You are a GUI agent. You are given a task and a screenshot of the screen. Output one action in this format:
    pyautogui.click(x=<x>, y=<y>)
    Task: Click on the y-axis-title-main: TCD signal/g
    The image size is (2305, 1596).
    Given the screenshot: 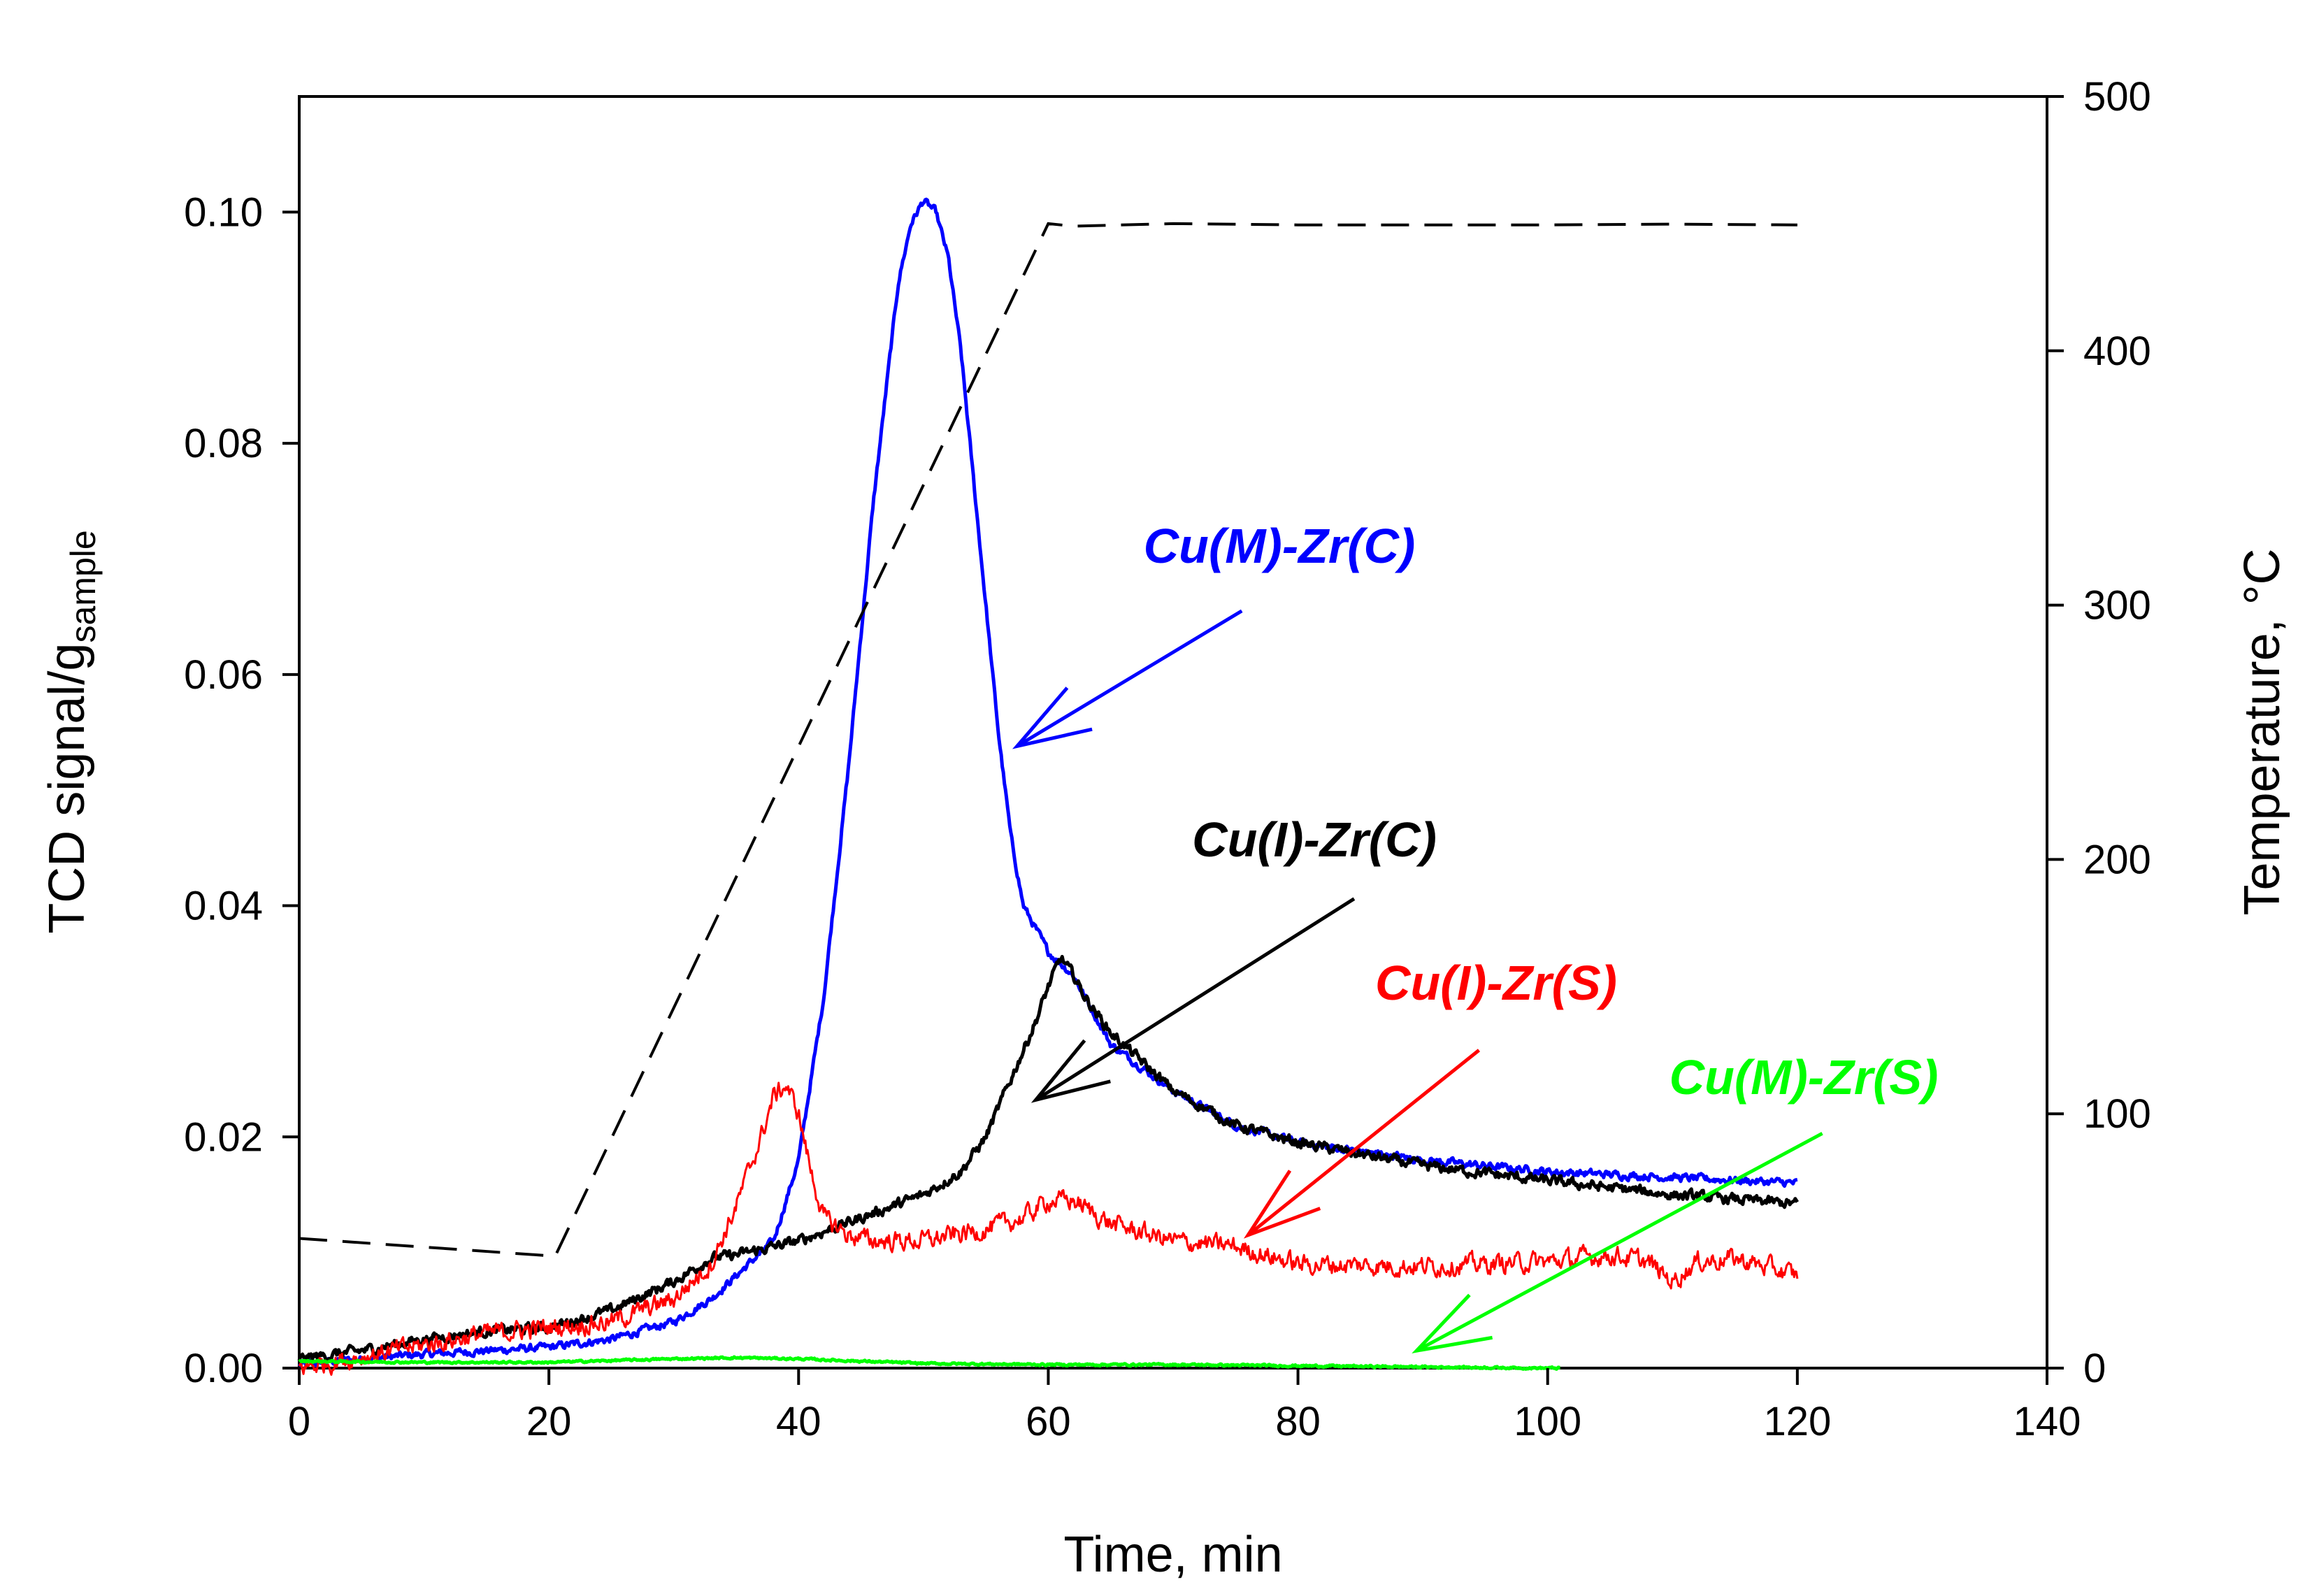 What is the action you would take?
    pyautogui.click(x=67, y=788)
    